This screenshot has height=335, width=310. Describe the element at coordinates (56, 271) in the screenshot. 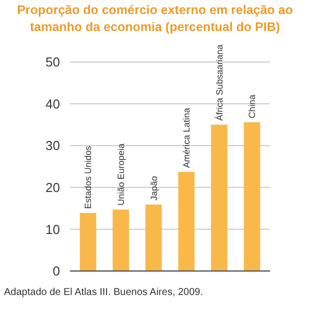

I see `y-tick-label: 0` at that location.